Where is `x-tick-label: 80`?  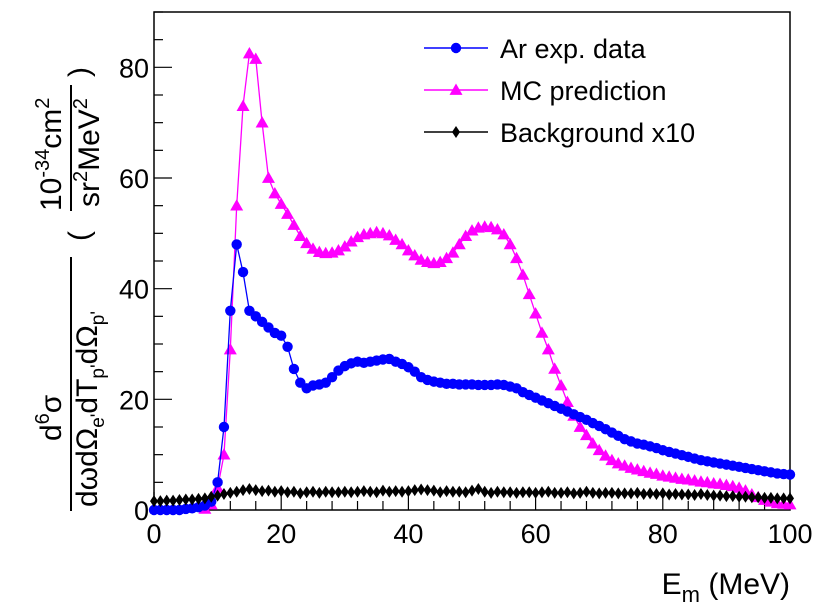 x-tick-label: 80 is located at coordinates (663, 534).